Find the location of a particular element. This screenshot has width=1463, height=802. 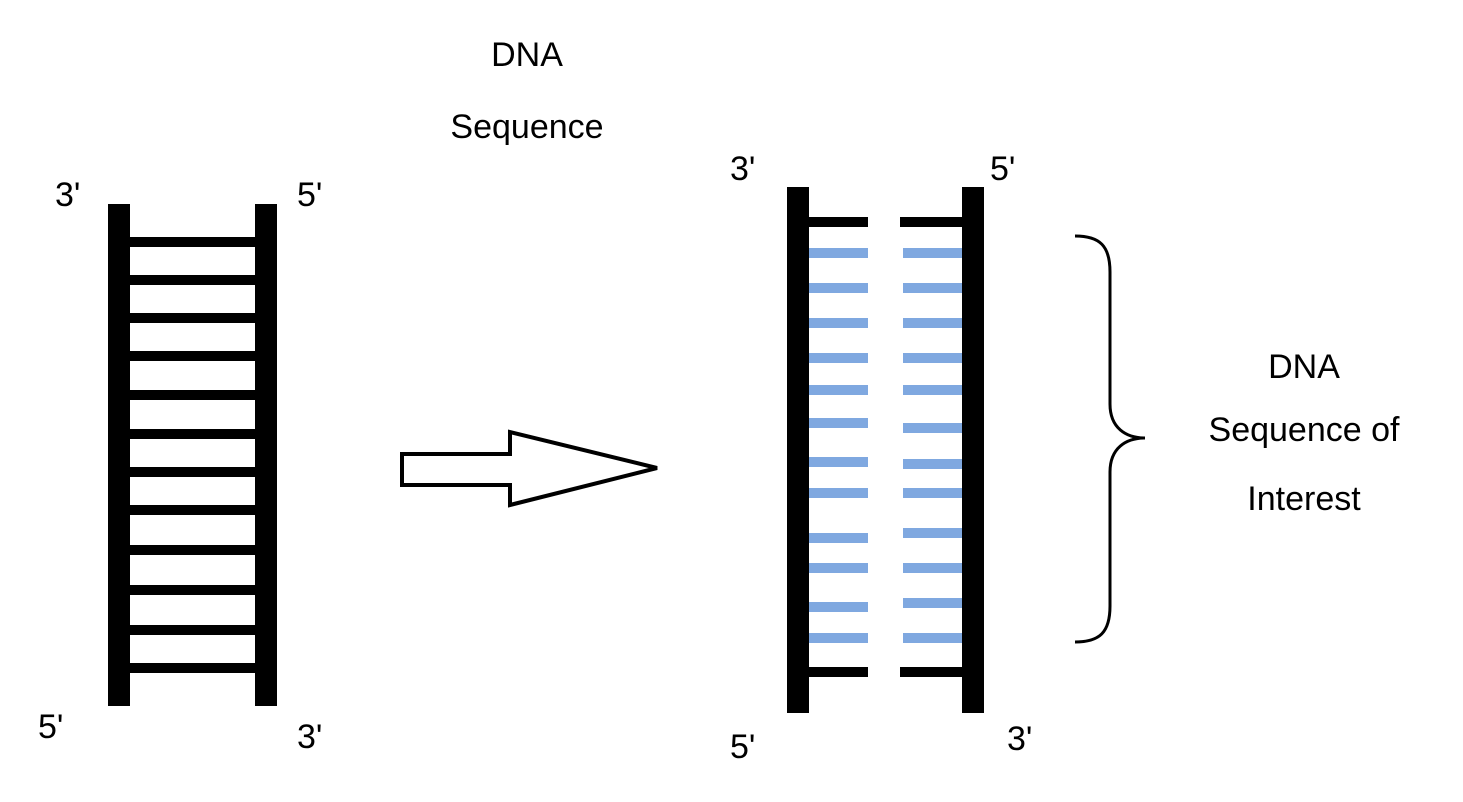

arrow-label-line1: DNA is located at coordinates (527, 55).